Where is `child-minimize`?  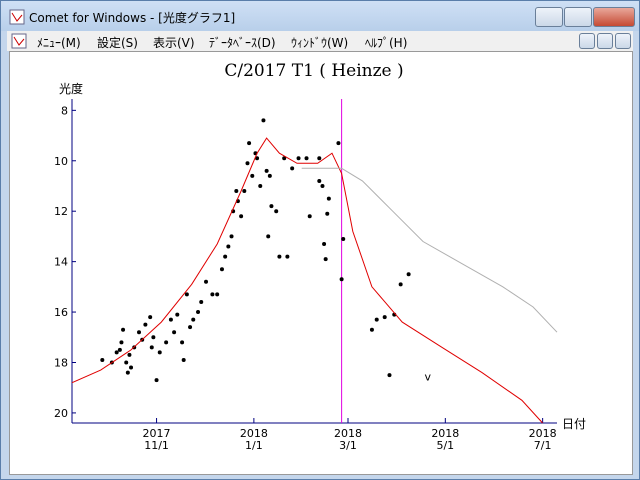 child-minimize is located at coordinates (587, 41).